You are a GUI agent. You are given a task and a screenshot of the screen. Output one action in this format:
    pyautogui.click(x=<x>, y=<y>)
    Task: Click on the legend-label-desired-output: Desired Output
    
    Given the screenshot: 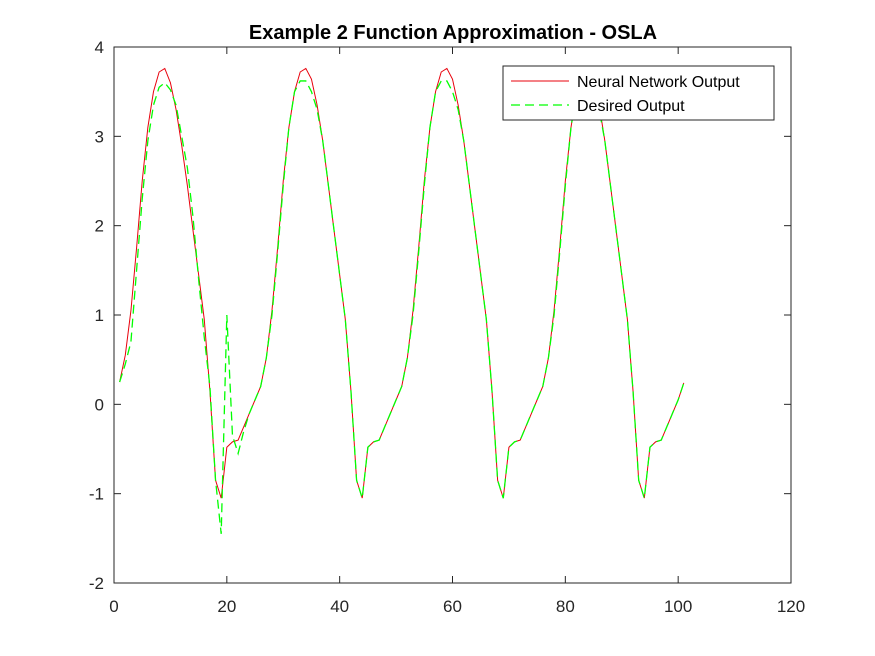 What is the action you would take?
    pyautogui.click(x=631, y=106)
    